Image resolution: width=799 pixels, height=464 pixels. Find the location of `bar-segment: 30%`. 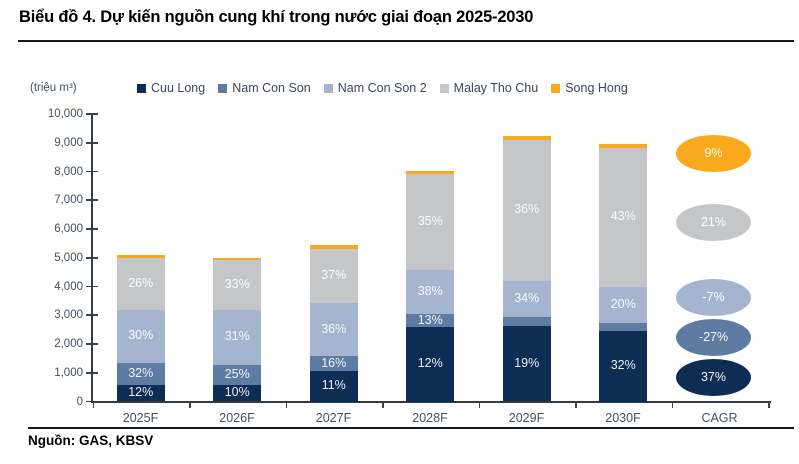

bar-segment: 30% is located at coordinates (140, 336).